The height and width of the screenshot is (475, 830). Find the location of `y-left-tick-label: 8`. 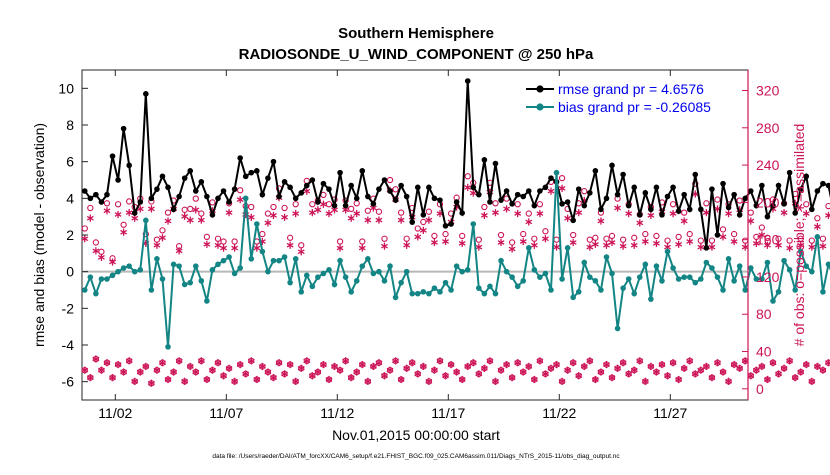

y-left-tick-label: 8 is located at coordinates (70, 125).